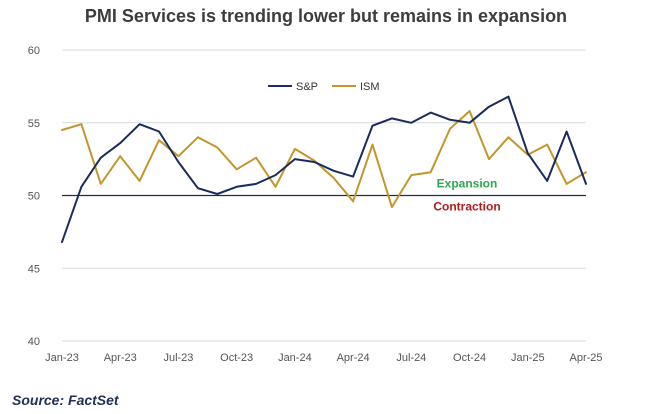 Image resolution: width=652 pixels, height=414 pixels. What do you see at coordinates (236, 358) in the screenshot?
I see `x-tick-label: Oct-23` at bounding box center [236, 358].